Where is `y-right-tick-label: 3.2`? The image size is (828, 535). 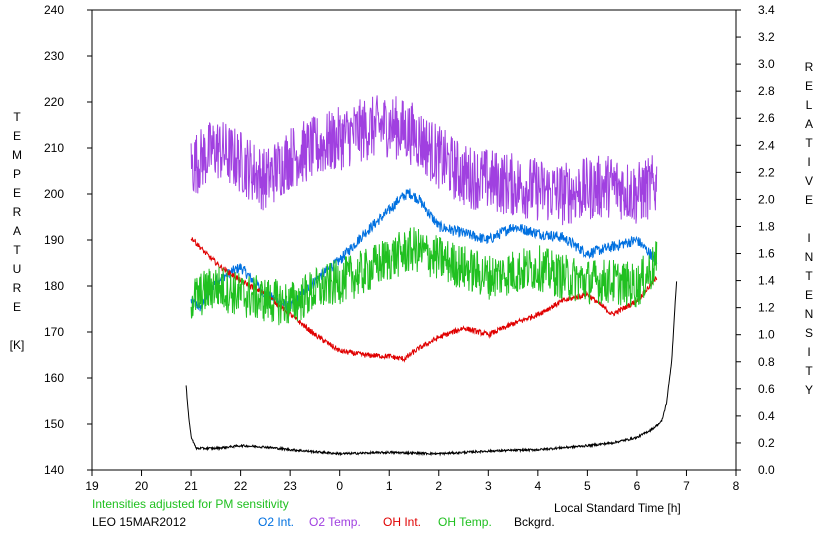
y-right-tick-label: 3.2 is located at coordinates (766, 37).